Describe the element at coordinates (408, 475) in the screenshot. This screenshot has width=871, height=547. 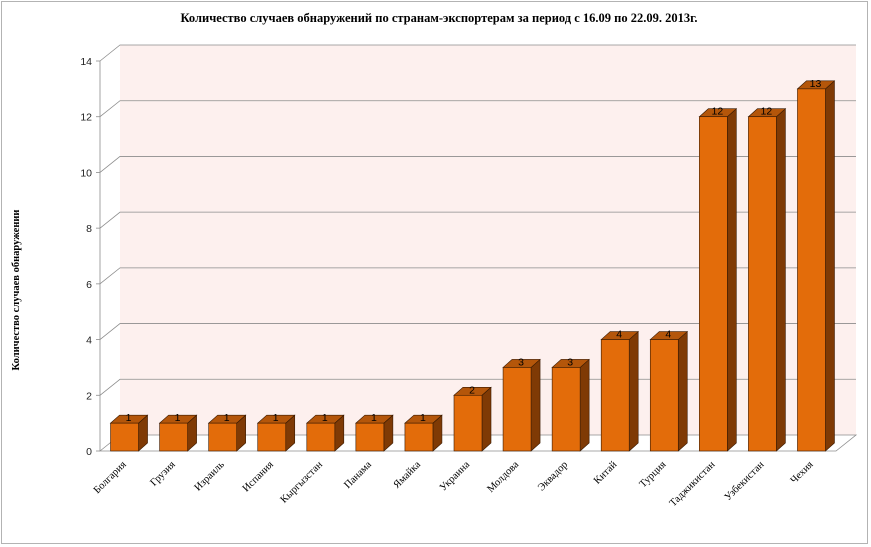
I see `x-tick-label: Ямайка` at that location.